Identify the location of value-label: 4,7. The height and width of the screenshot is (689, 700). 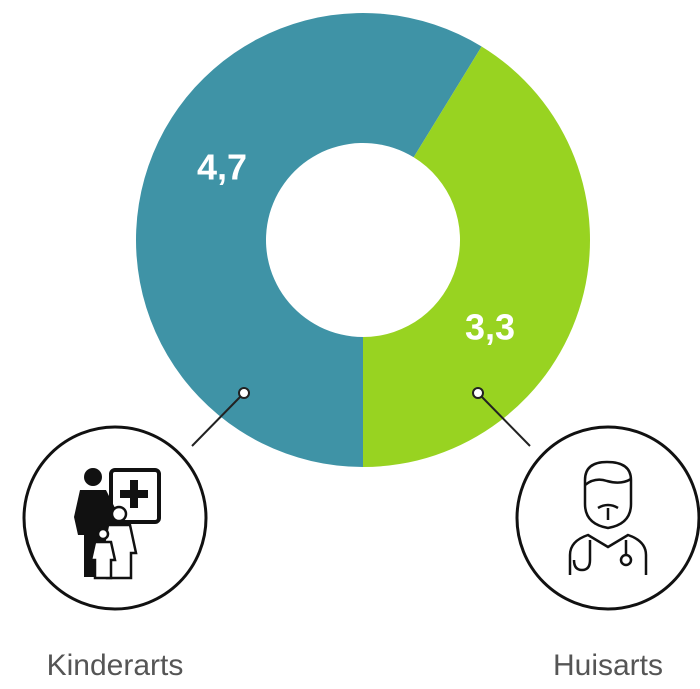
(222, 167).